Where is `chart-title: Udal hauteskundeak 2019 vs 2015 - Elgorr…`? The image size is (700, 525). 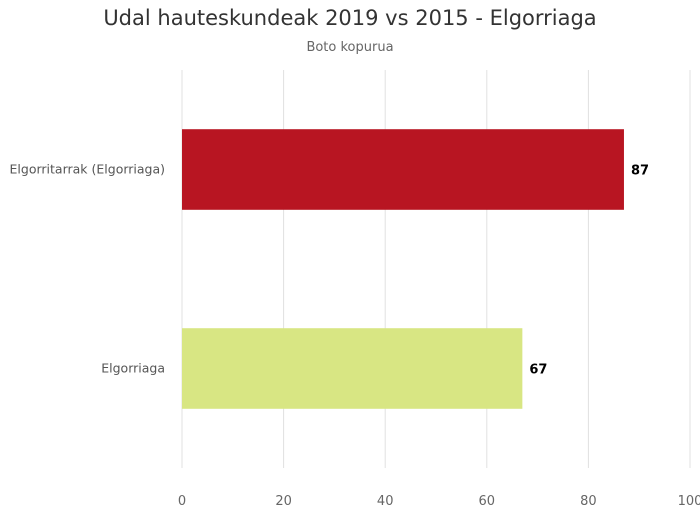 chart-title: Udal hauteskundeak 2019 vs 2015 - Elgorr… is located at coordinates (350, 18).